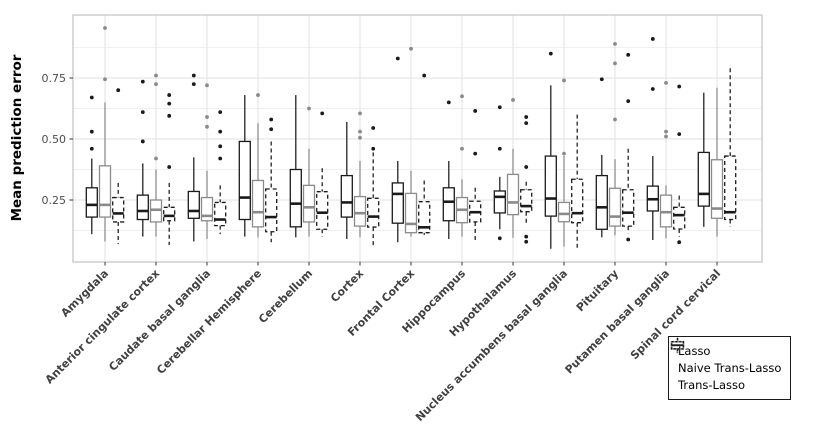 The width and height of the screenshot is (822, 436). I want to click on boxplot-cerebellum-lasso, so click(295, 166).